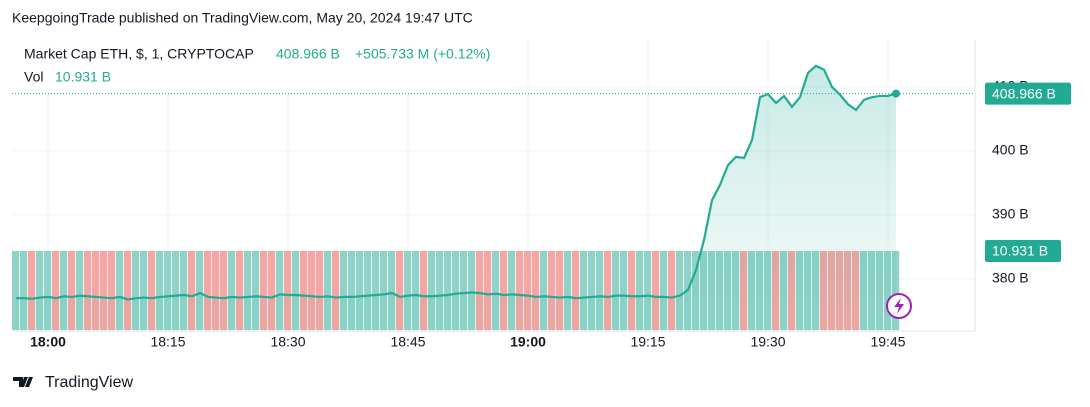  What do you see at coordinates (262, 66) in the screenshot?
I see `legend-bg` at bounding box center [262, 66].